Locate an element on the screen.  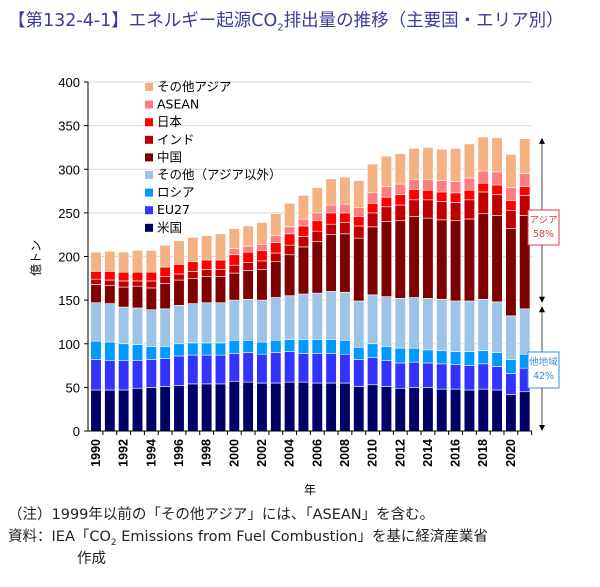
y-tick-label: 100 is located at coordinates (69, 344).